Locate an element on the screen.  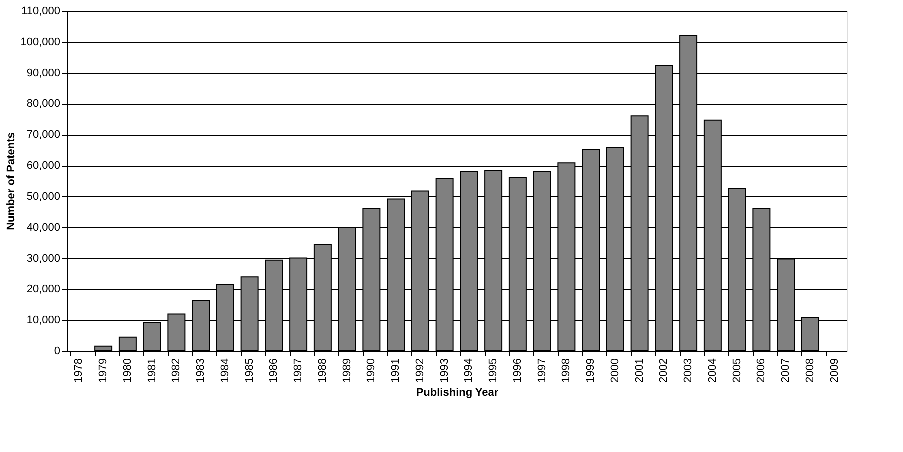
y-tick-label: 110,000 is located at coordinates (41, 12).